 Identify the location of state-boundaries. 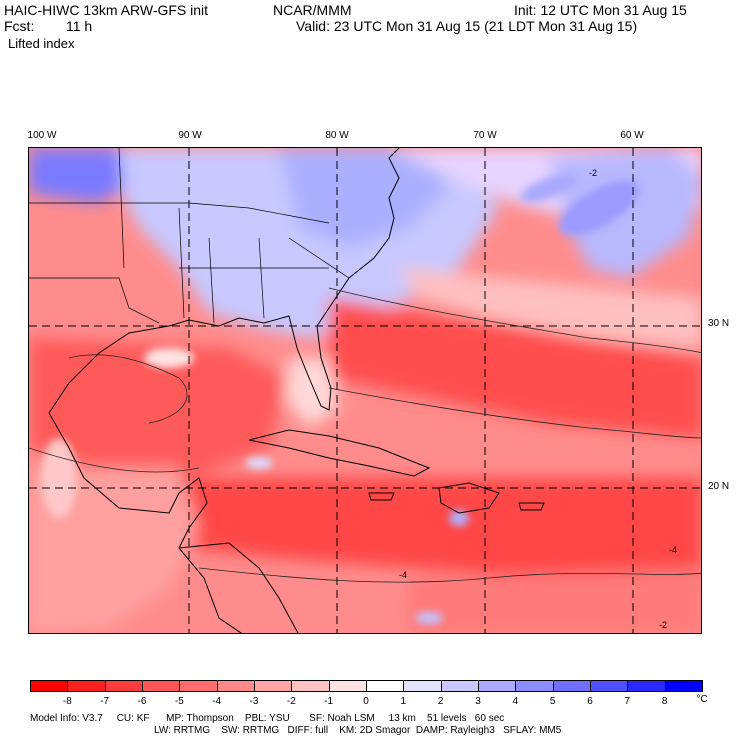
(189, 236).